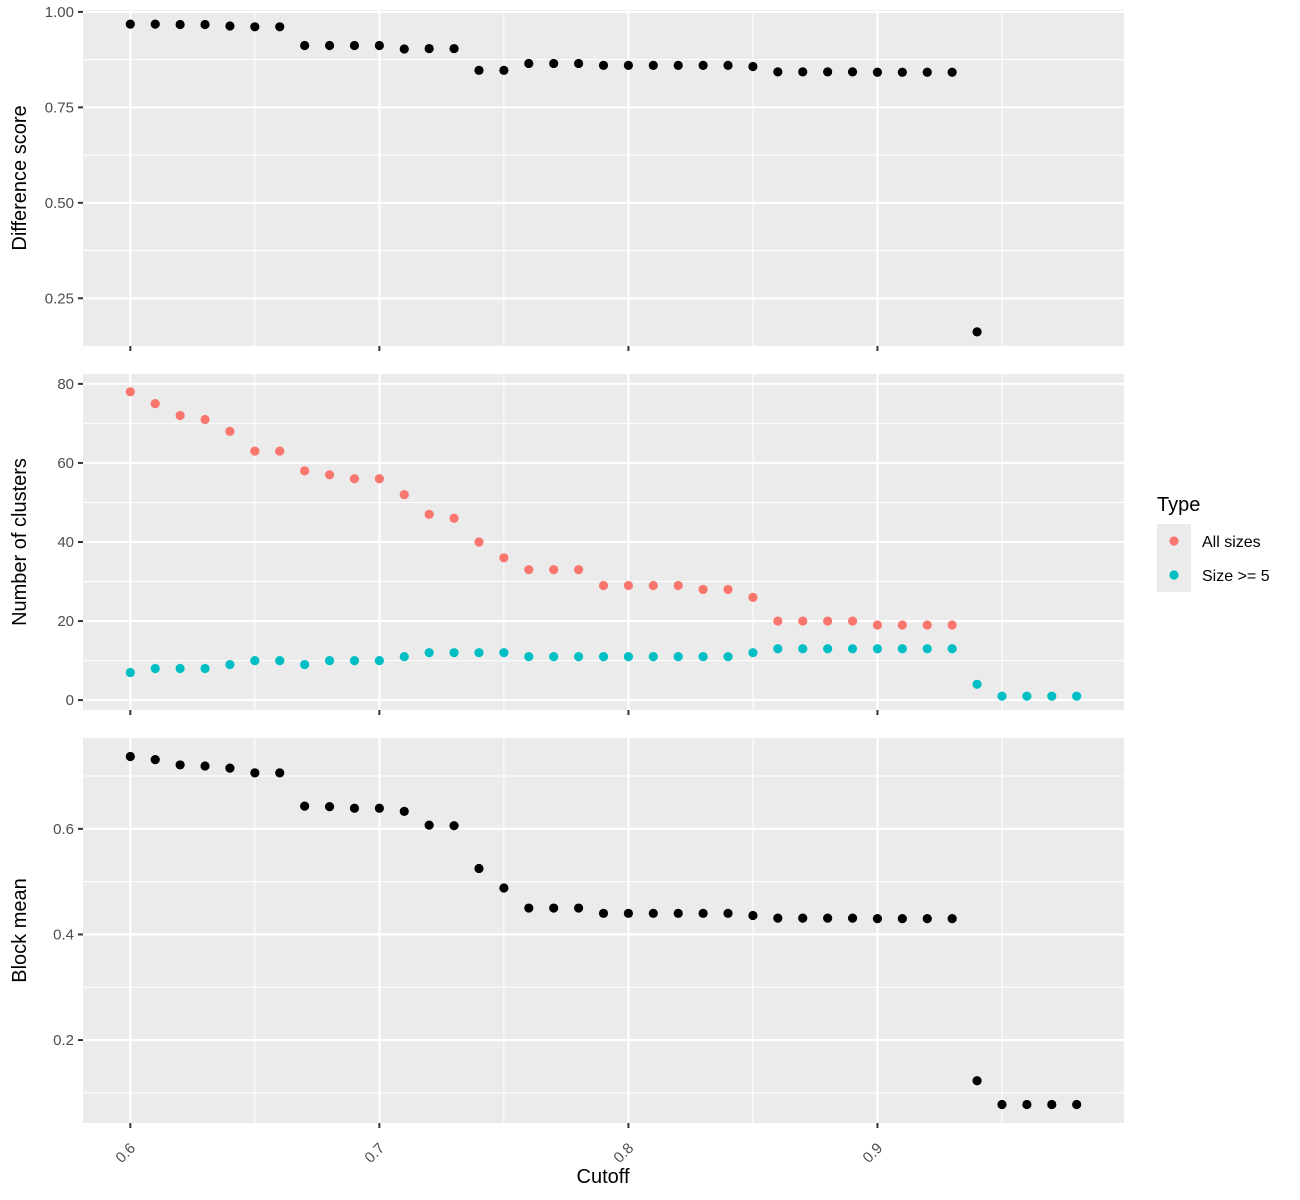  I want to click on x-tick-label: 0.8, so click(623, 1153).